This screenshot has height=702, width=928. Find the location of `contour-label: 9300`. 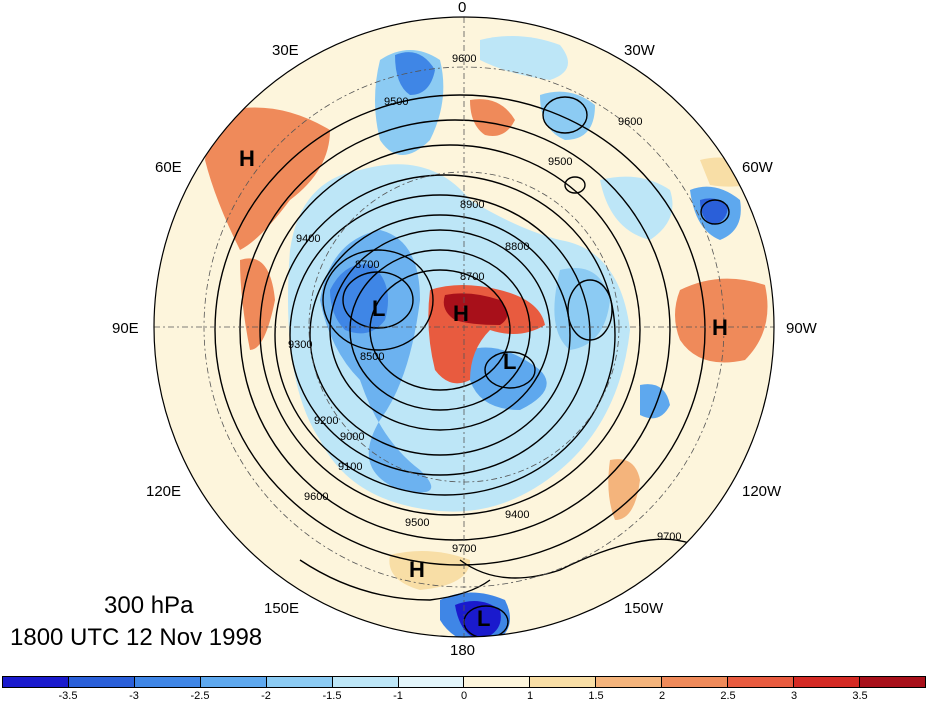

contour-label: 9300 is located at coordinates (300, 345).